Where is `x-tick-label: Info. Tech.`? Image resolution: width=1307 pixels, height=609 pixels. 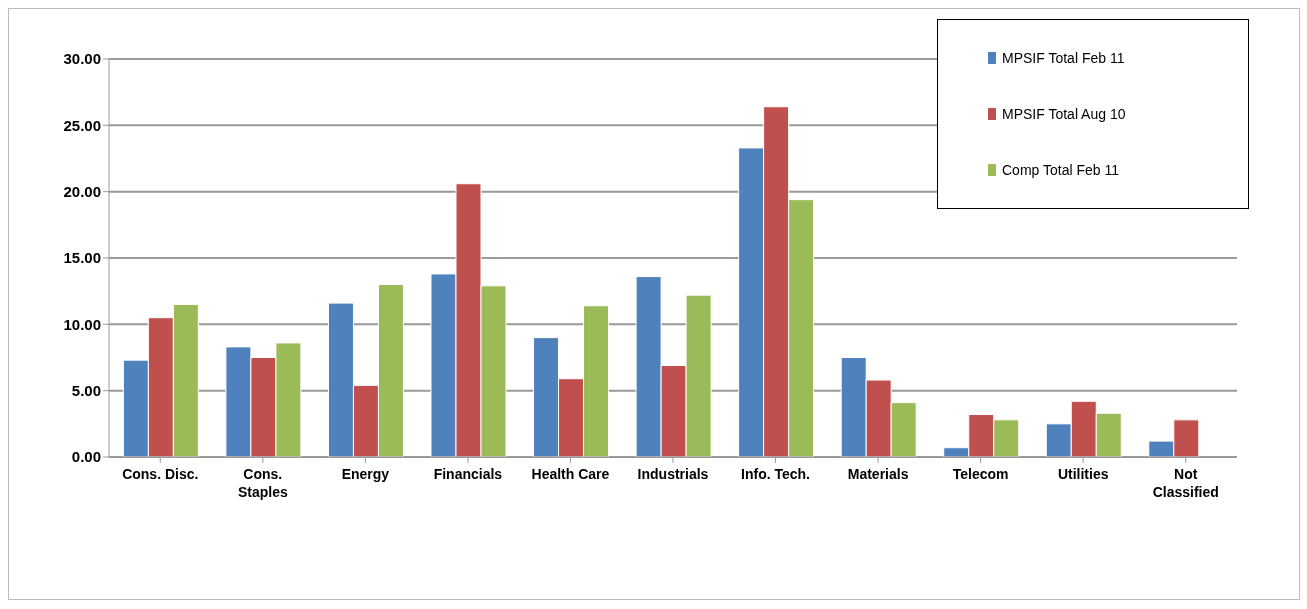 x-tick-label: Info. Tech. is located at coordinates (776, 474).